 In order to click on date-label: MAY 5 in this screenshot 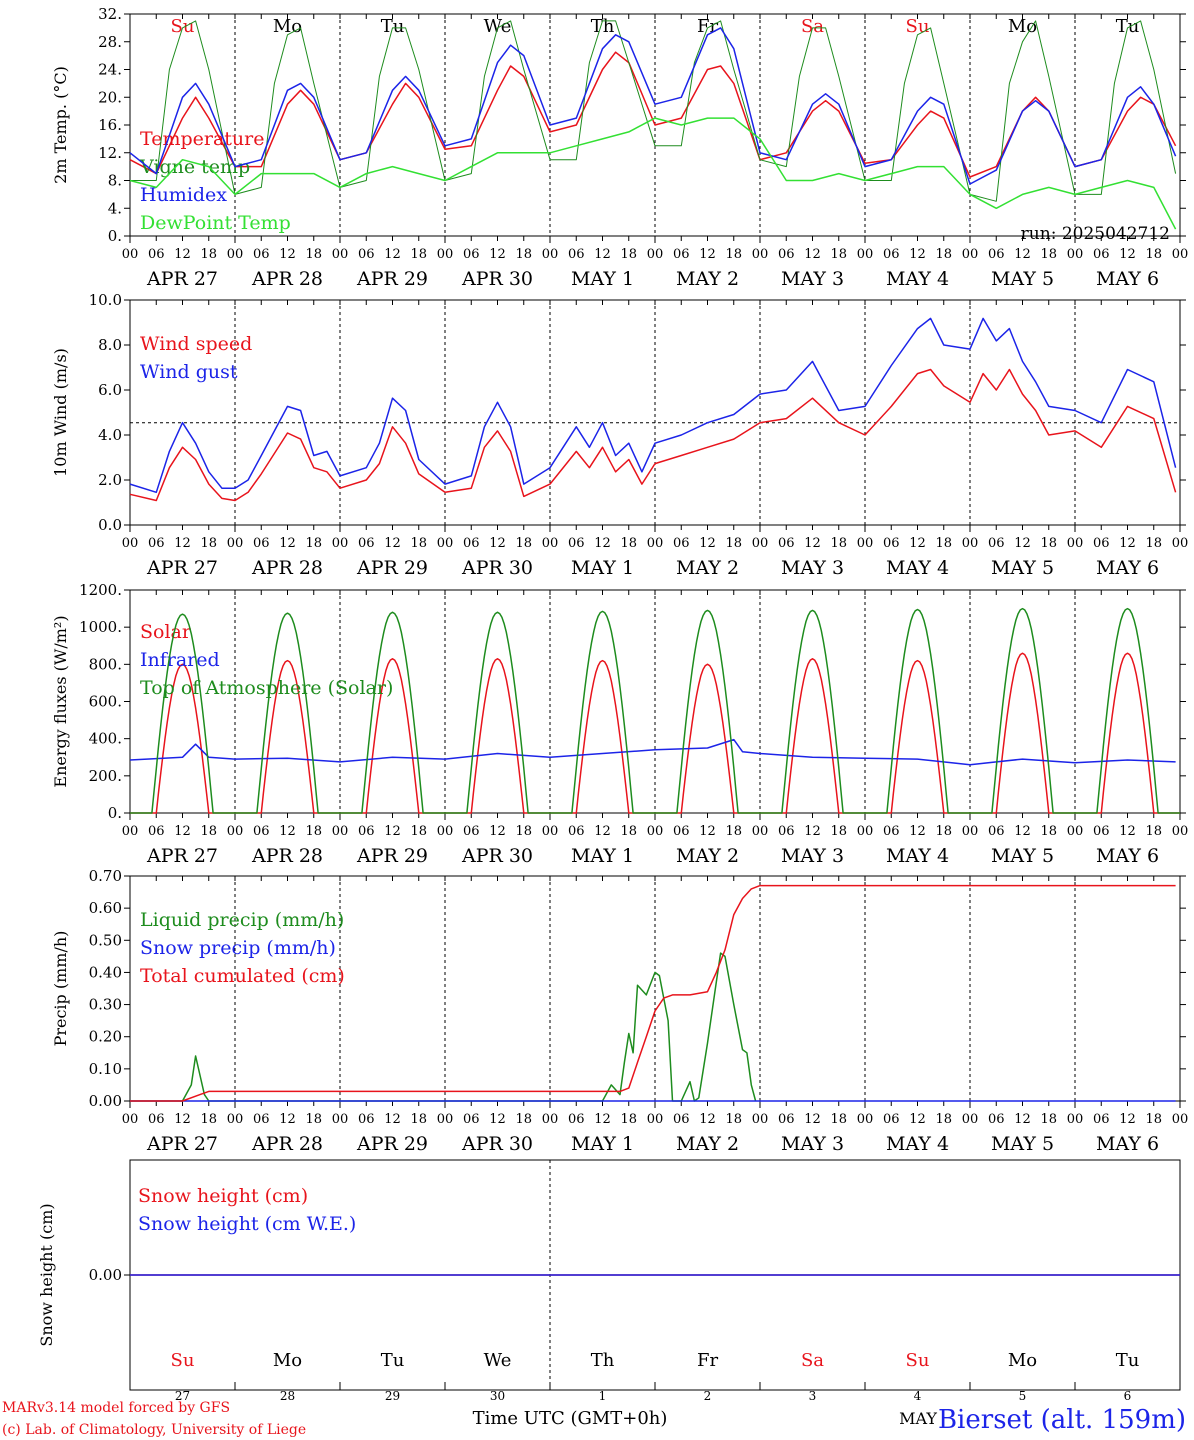, I will do `click(1022, 568)`.